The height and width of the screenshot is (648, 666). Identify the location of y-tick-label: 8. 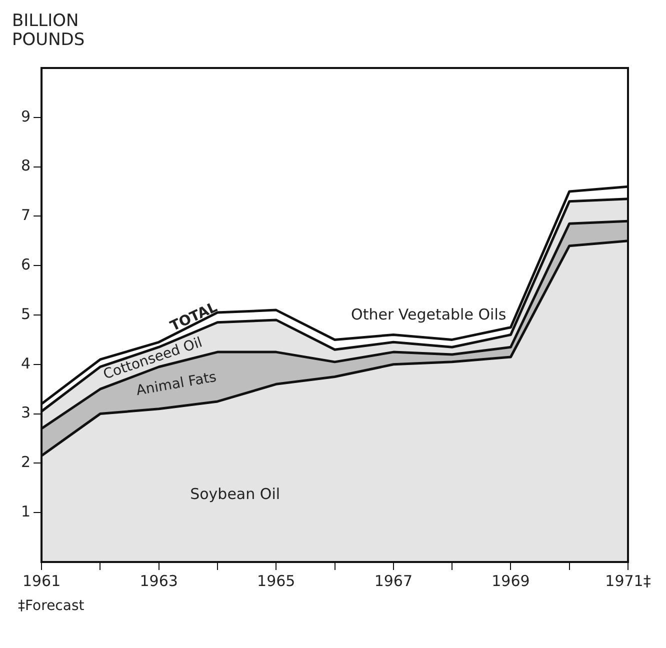
(25, 165).